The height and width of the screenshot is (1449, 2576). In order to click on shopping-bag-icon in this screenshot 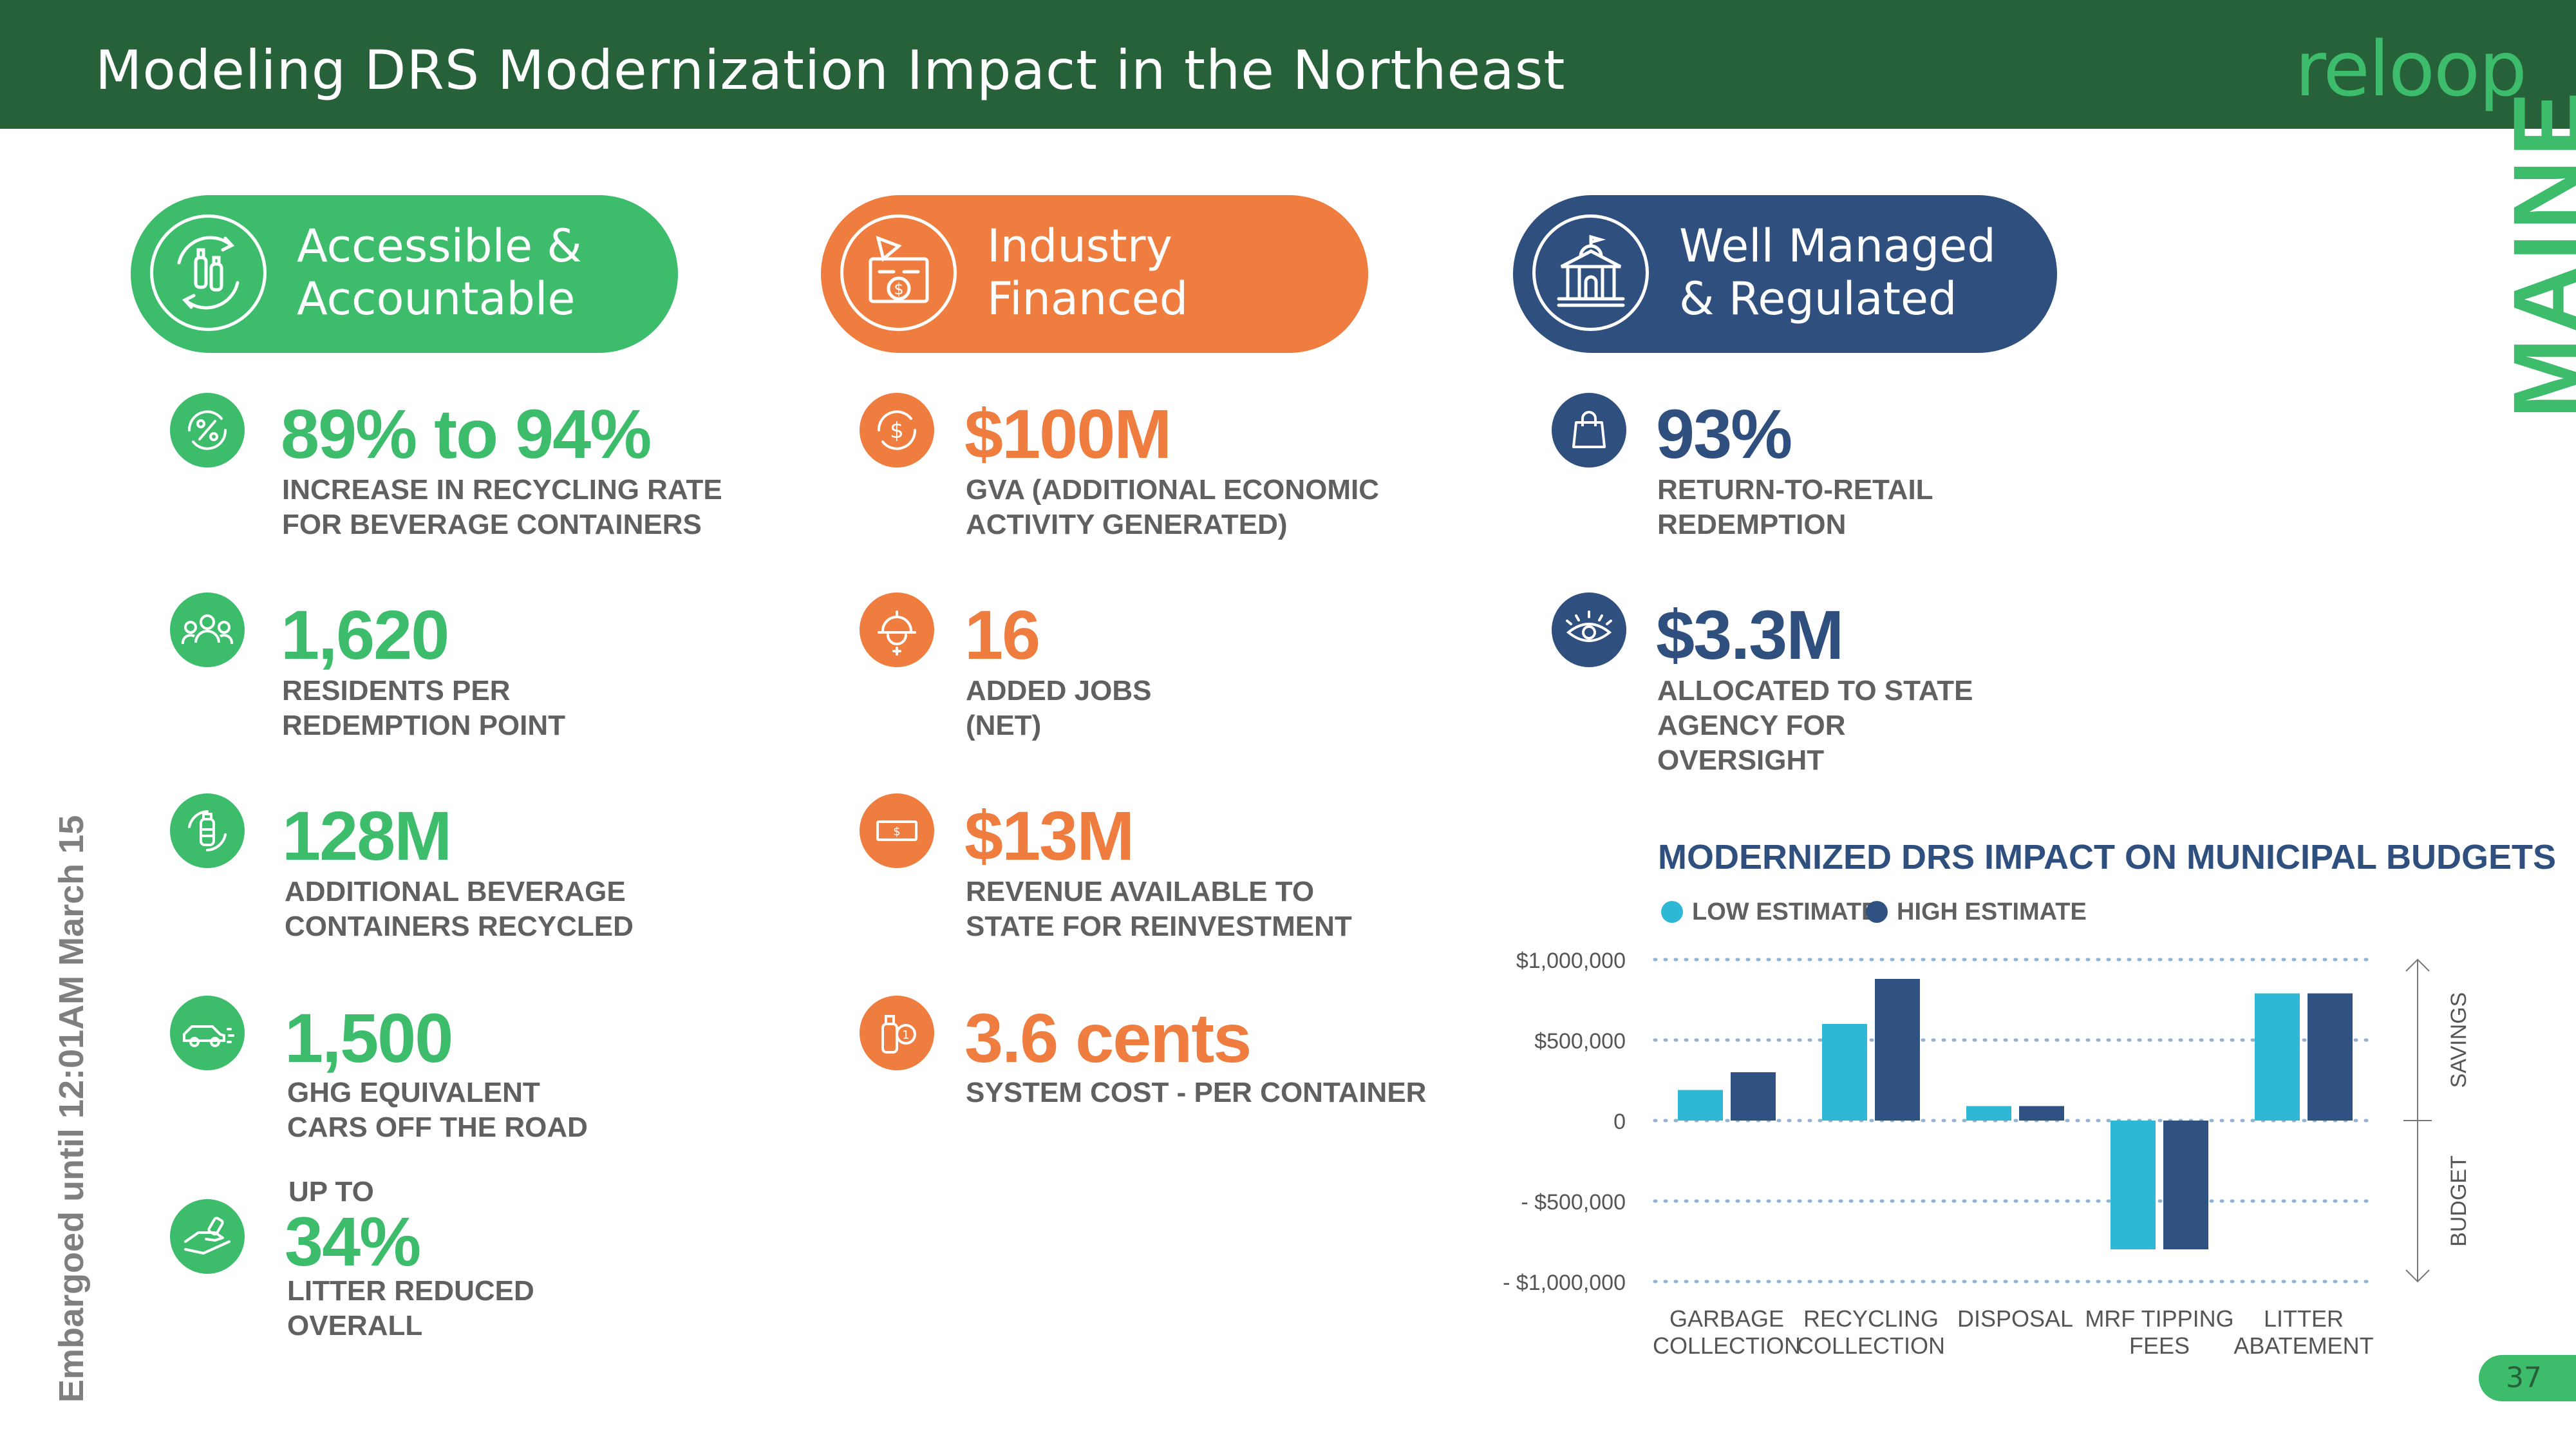, I will do `click(1589, 431)`.